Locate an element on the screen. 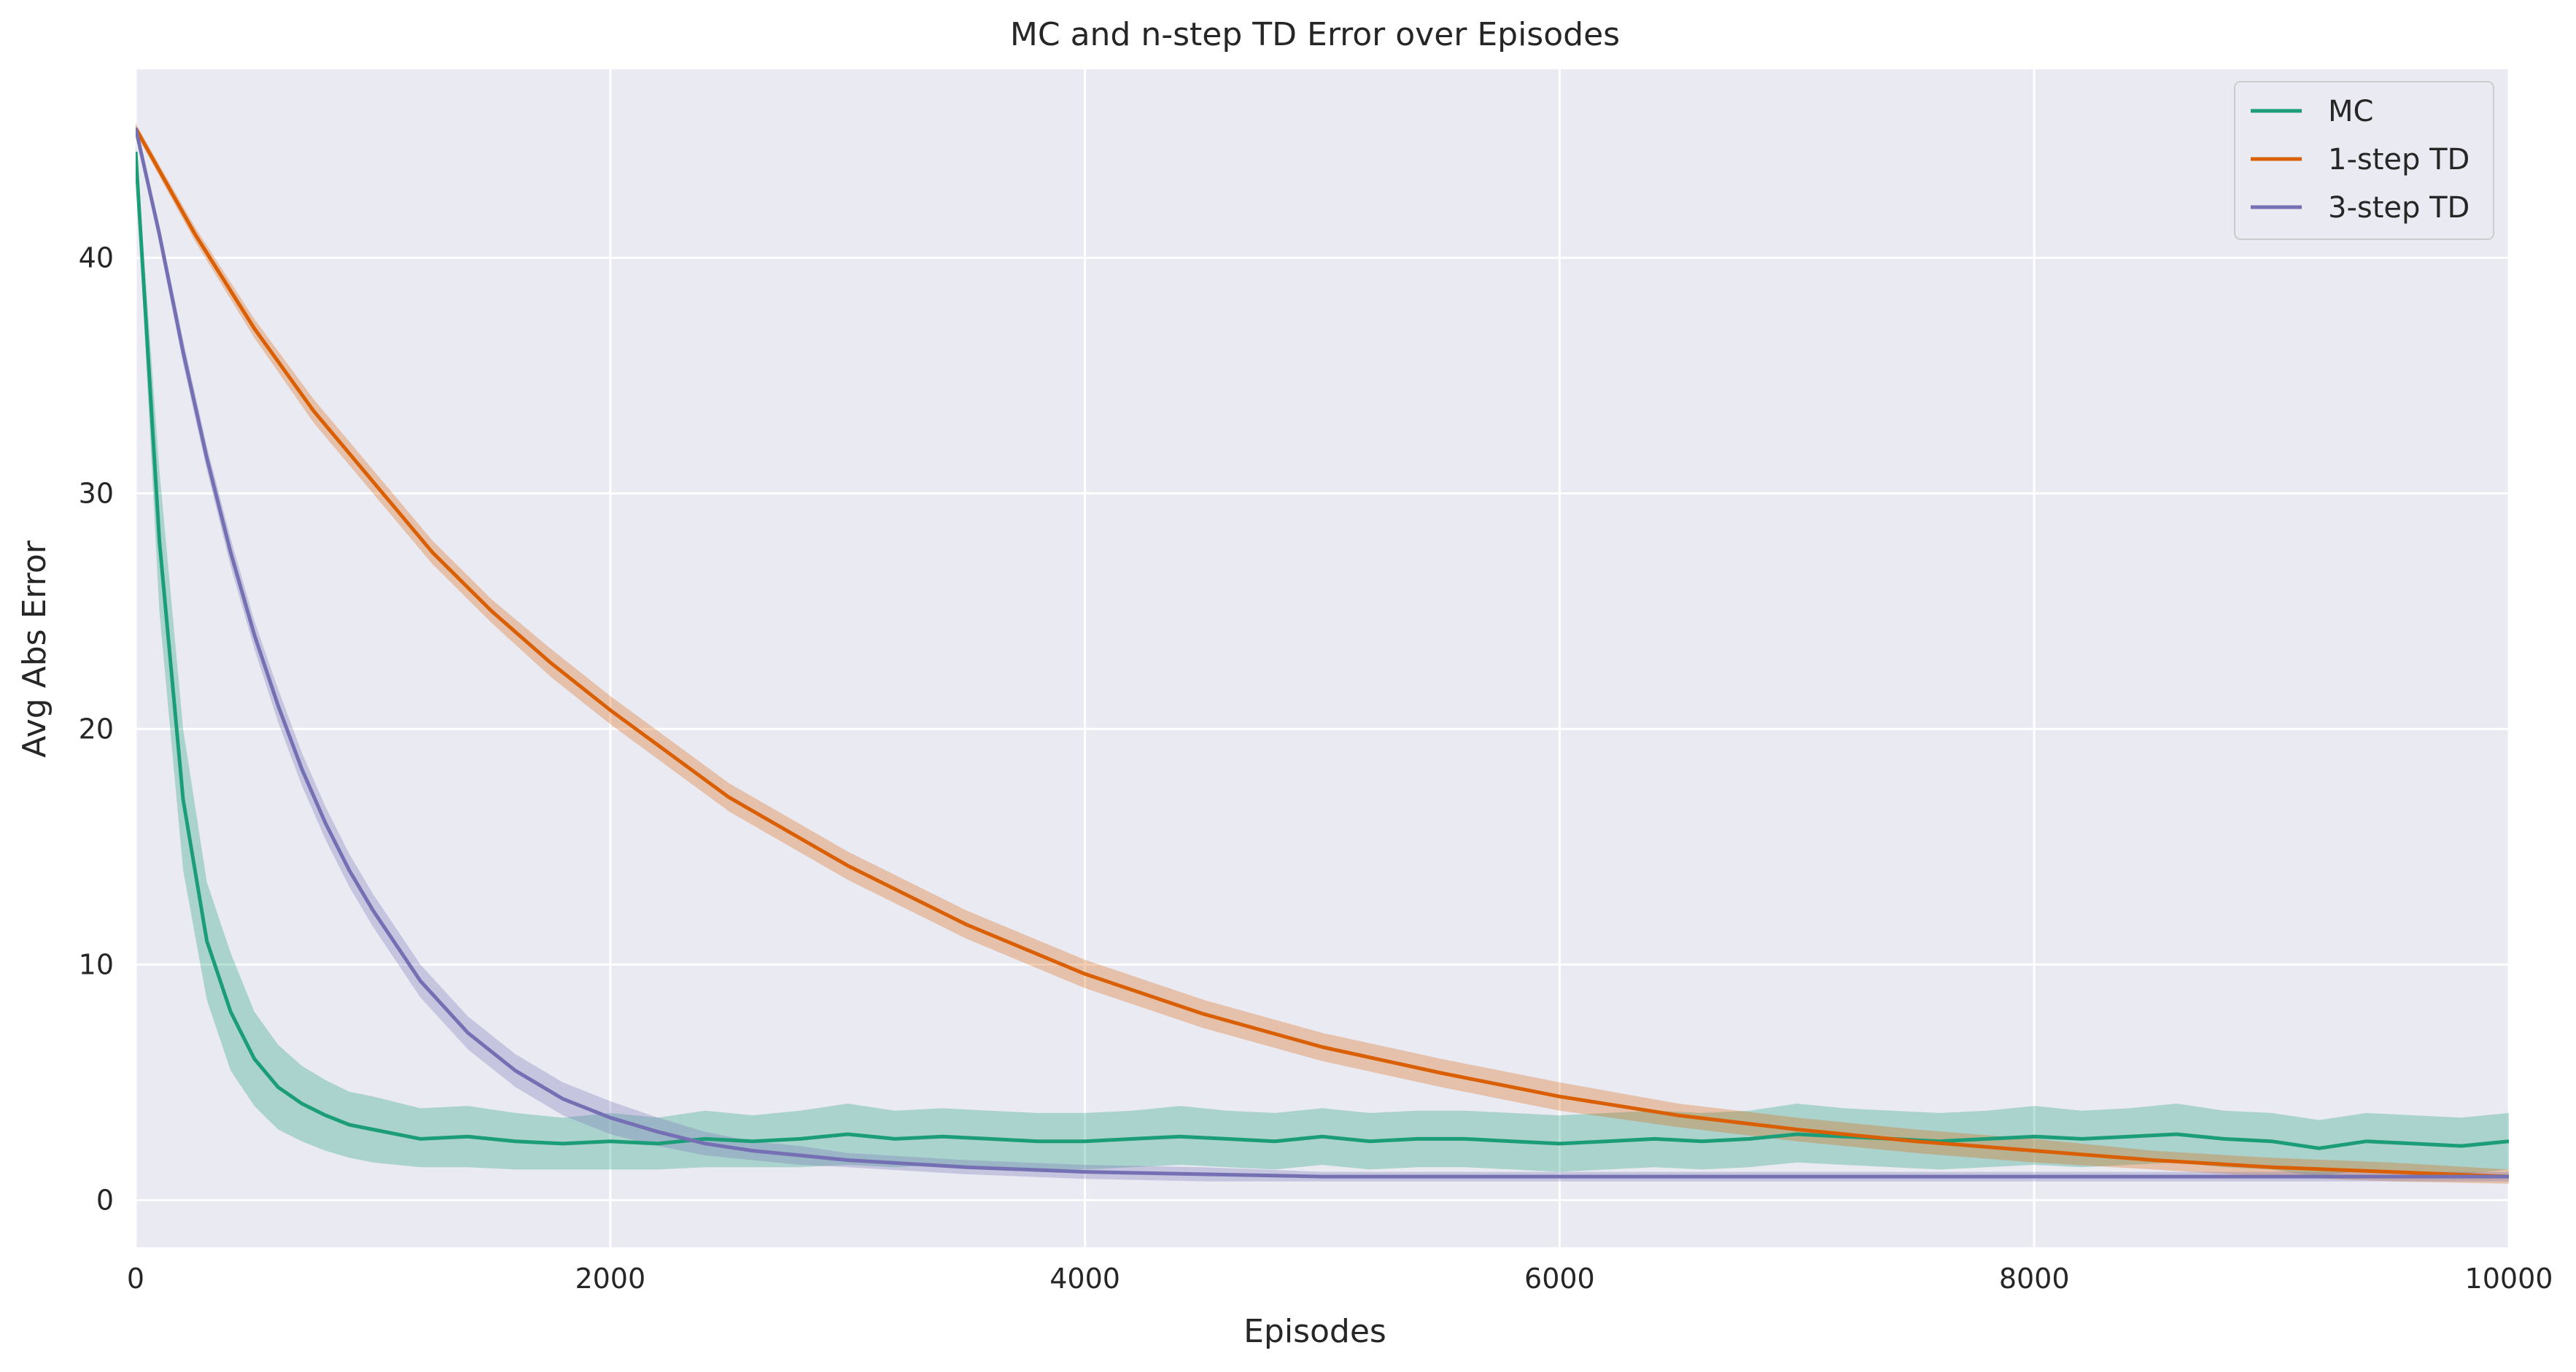  y-tick-label: 30 is located at coordinates (97, 493).